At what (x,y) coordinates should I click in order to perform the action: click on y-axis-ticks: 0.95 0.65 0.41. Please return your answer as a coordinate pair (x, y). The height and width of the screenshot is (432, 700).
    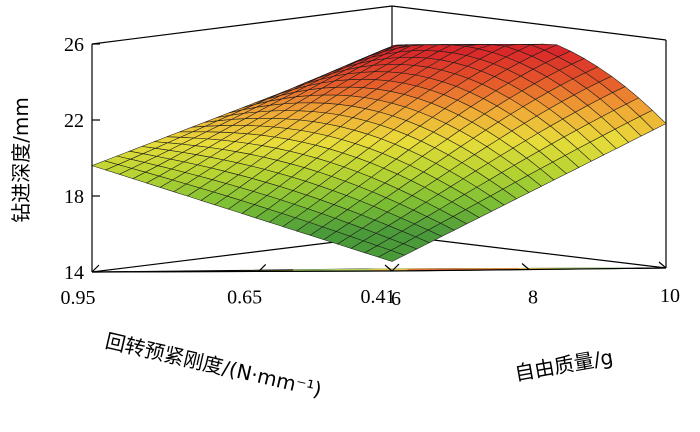
    Looking at the image, I should click on (230, 286).